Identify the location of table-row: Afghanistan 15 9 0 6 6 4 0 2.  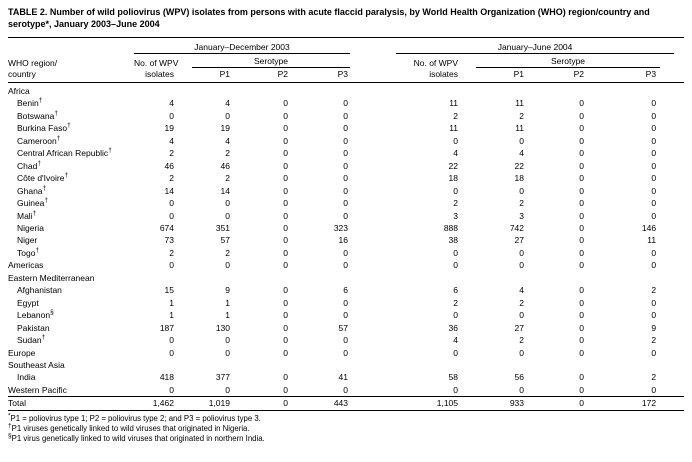
(346, 290).